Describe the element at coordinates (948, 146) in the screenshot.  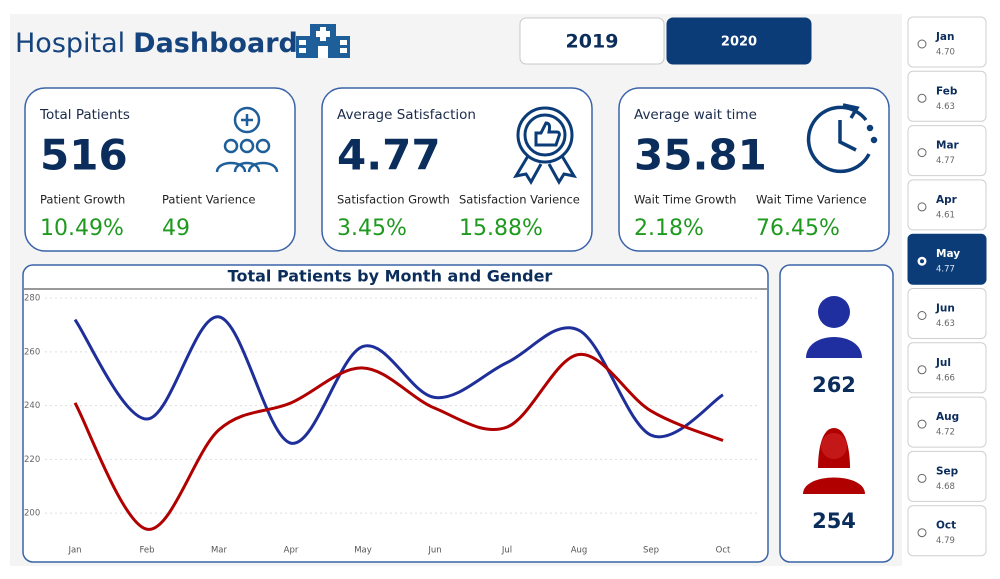
I see `month-name: Mar` at that location.